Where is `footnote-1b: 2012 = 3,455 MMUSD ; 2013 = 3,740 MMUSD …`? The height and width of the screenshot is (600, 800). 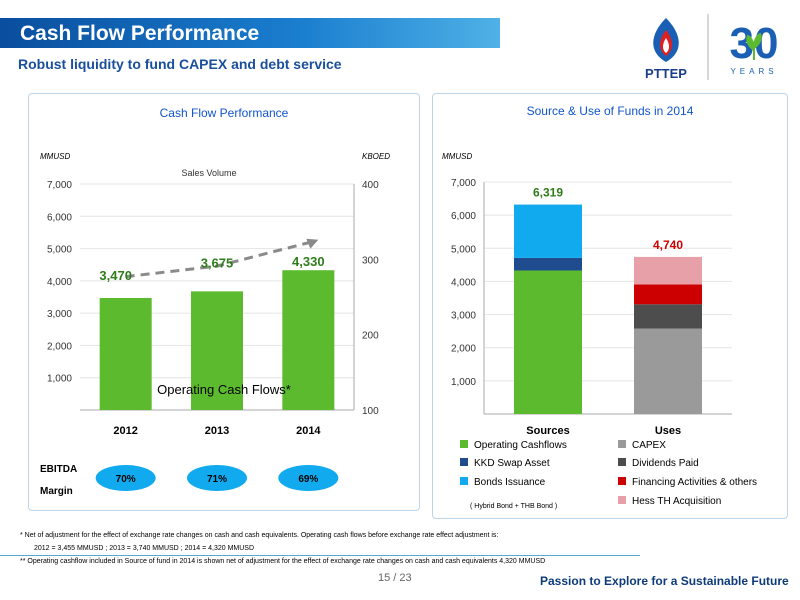 footnote-1b: 2012 = 3,455 MMUSD ; 2013 = 3,740 MMUSD … is located at coordinates (144, 548).